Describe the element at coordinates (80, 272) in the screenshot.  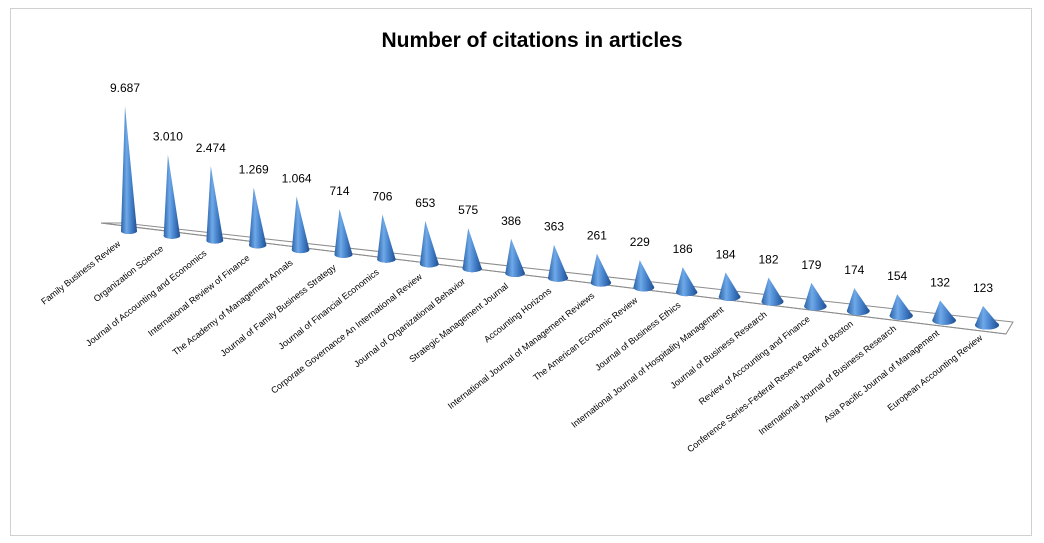
I see `category-label: Family Business Review` at that location.